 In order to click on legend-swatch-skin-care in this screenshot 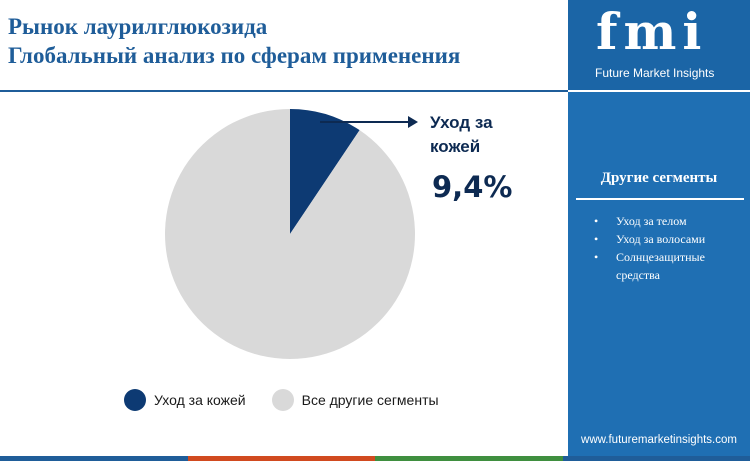, I will do `click(135, 400)`.